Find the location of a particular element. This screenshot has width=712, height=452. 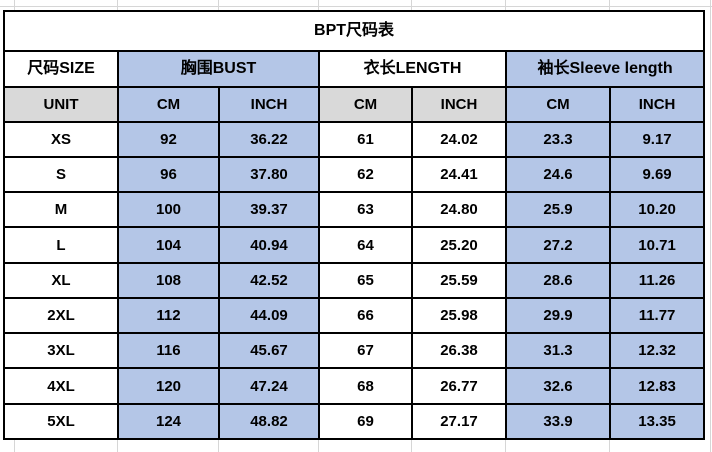

value-cell: 13.35 is located at coordinates (657, 421).